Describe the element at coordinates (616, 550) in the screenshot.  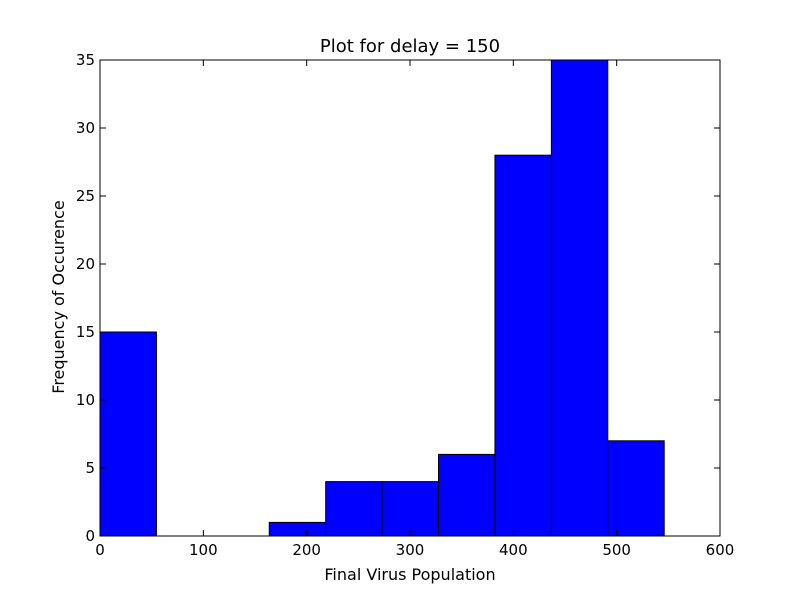
I see `x-tick-label: 500` at that location.